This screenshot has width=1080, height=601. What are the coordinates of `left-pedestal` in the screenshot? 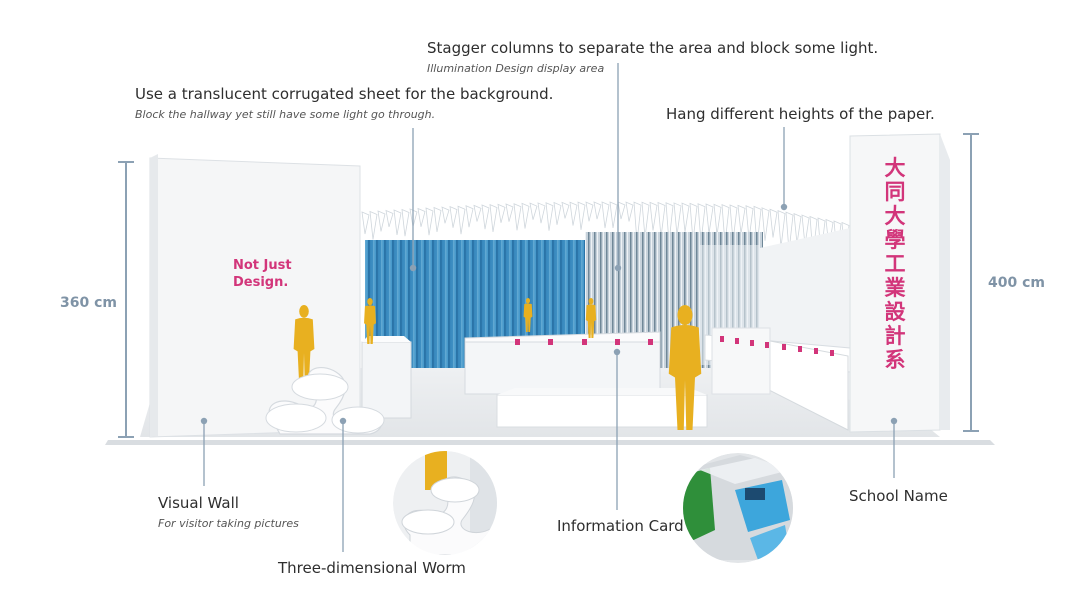 It's located at (386, 377).